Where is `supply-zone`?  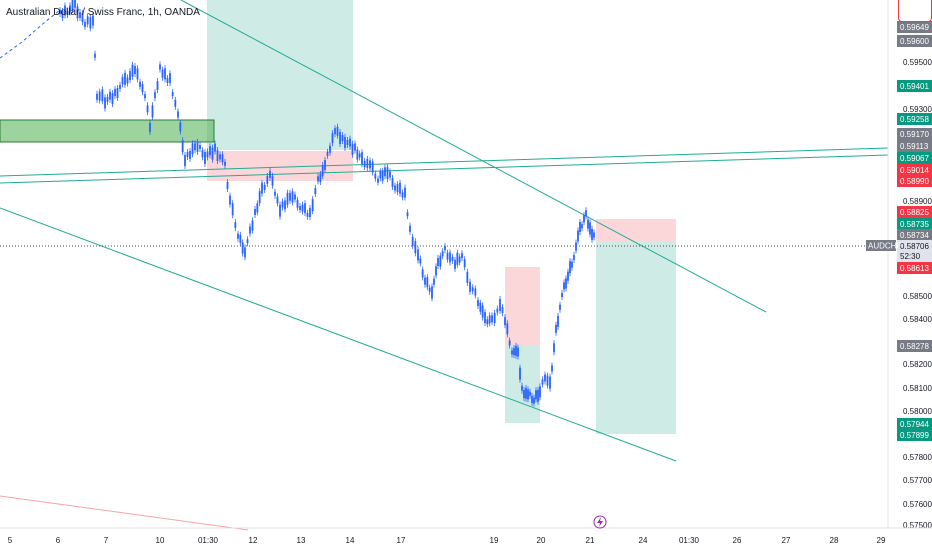 supply-zone is located at coordinates (107, 131).